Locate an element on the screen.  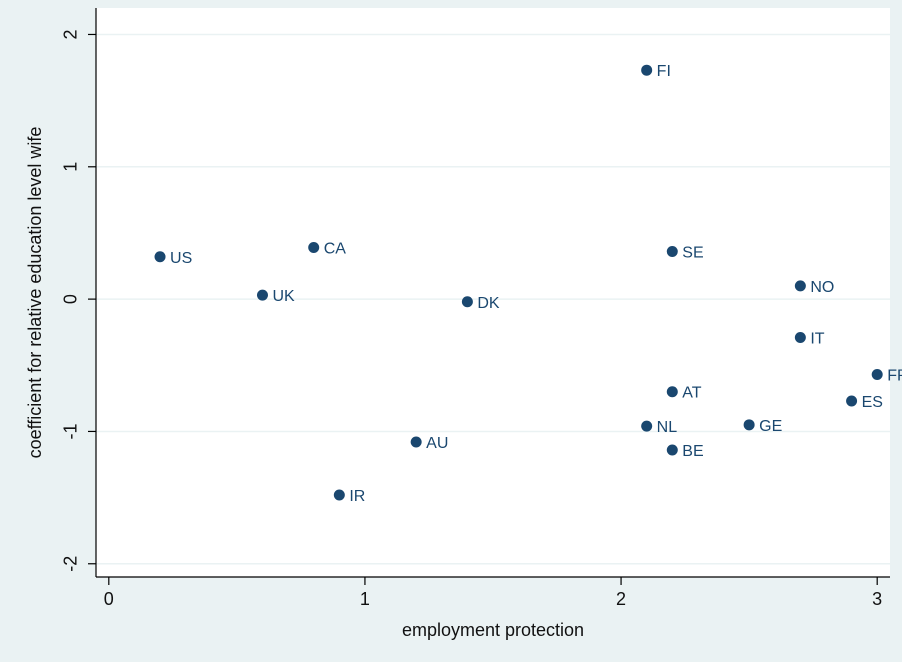
point-label-us: US is located at coordinates (181, 258).